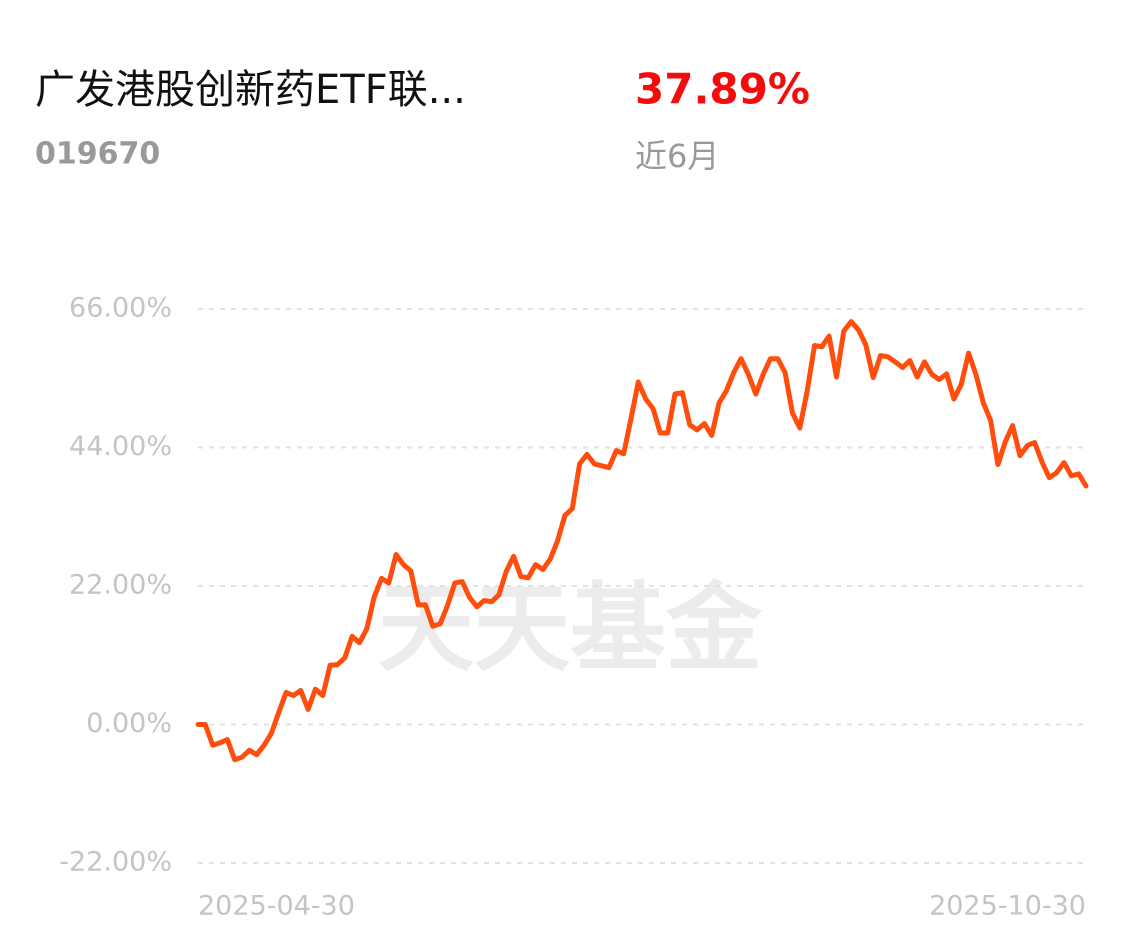 The height and width of the screenshot is (949, 1138). Describe the element at coordinates (115, 862) in the screenshot. I see `y-tick-label: -22.00%` at that location.